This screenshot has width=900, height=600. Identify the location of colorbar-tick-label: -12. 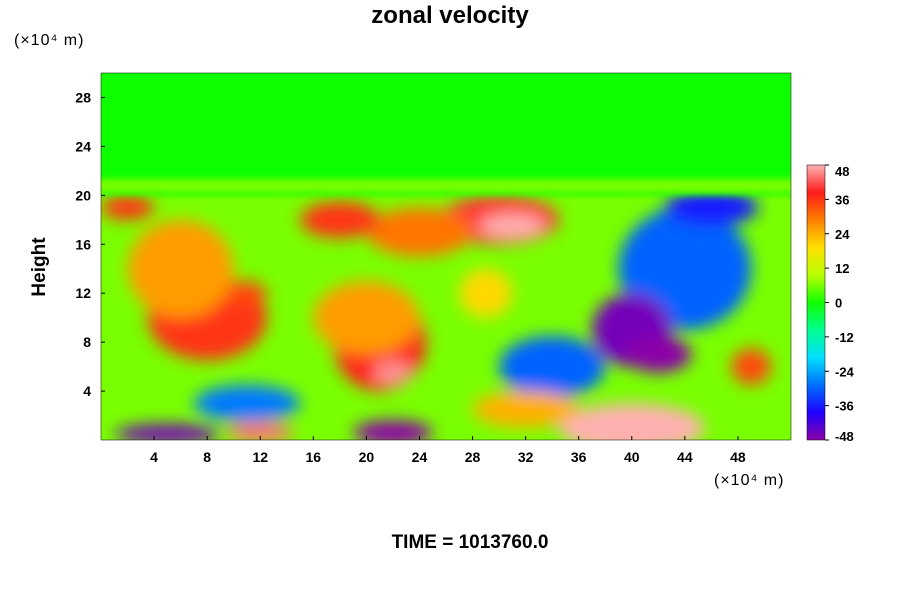
(844, 337).